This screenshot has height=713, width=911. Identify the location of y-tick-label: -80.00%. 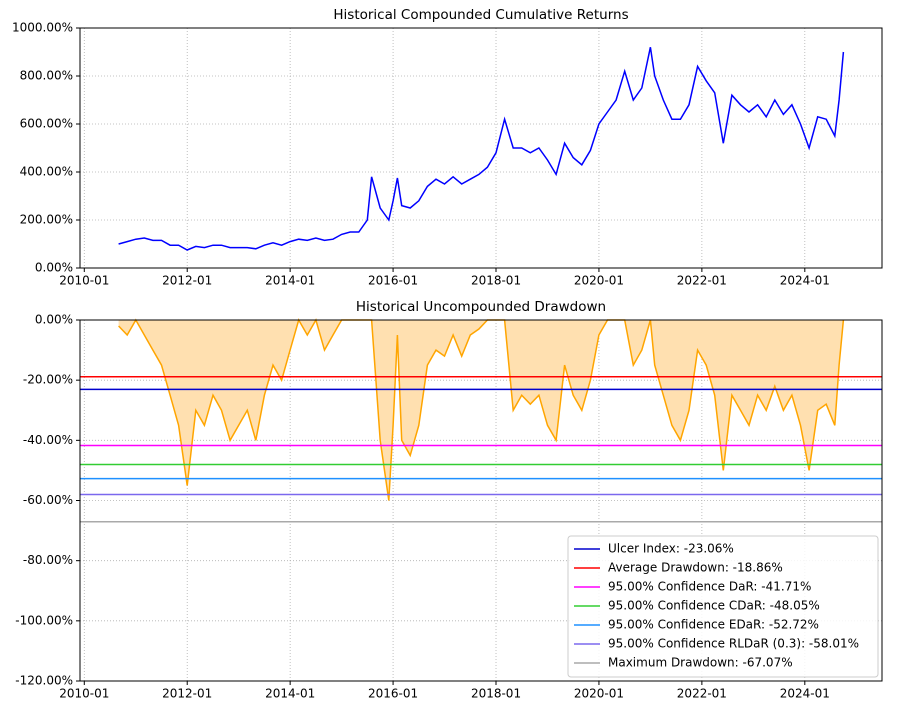
(48, 560).